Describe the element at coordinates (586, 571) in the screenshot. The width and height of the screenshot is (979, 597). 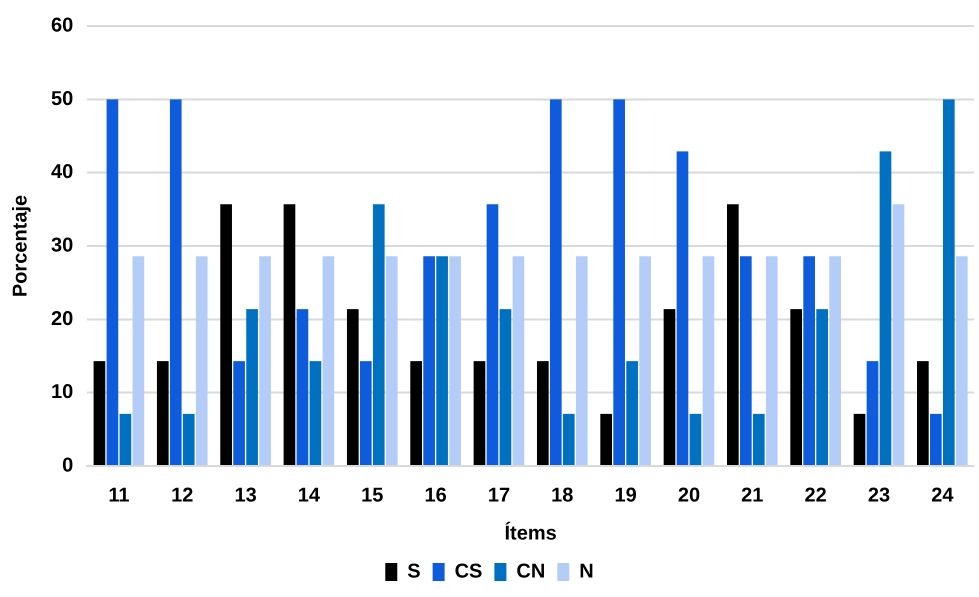
I see `legend-label: N` at that location.